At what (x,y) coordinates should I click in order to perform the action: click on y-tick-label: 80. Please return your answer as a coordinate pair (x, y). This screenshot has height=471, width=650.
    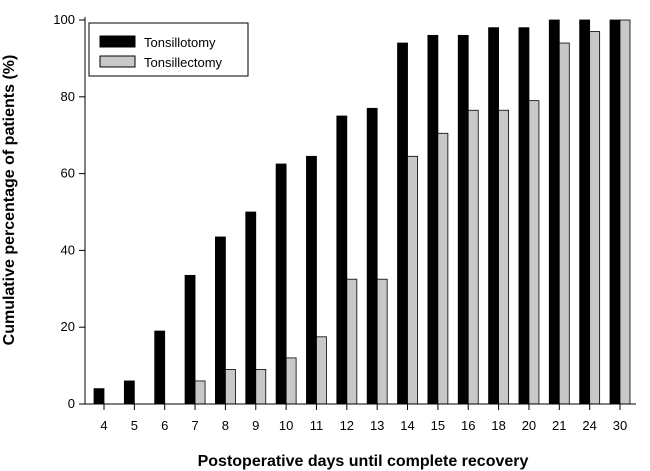
    Looking at the image, I should click on (68, 96).